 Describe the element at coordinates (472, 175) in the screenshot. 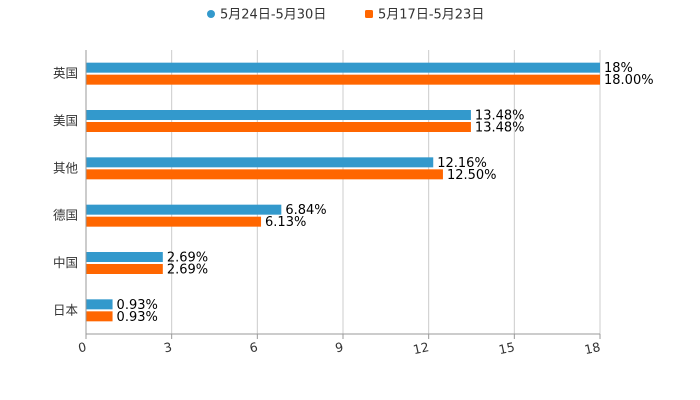

I see `data-label: 12.50%` at that location.